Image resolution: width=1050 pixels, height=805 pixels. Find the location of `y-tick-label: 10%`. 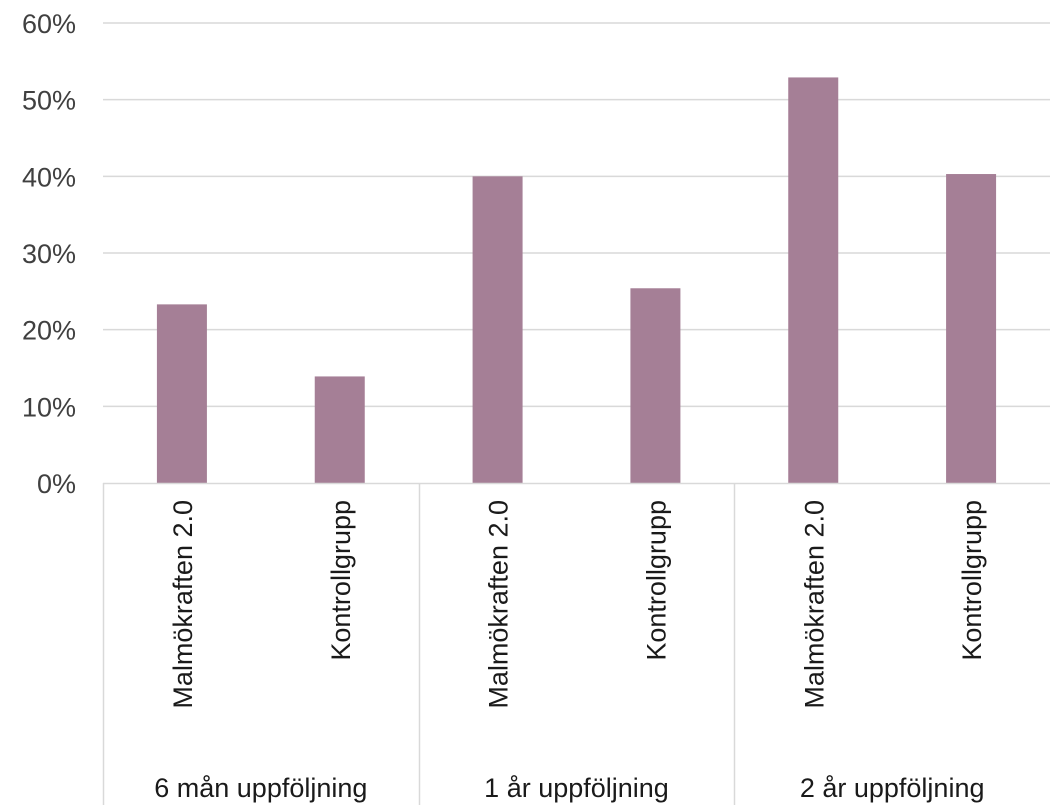

y-tick-label: 10% is located at coordinates (49, 407).